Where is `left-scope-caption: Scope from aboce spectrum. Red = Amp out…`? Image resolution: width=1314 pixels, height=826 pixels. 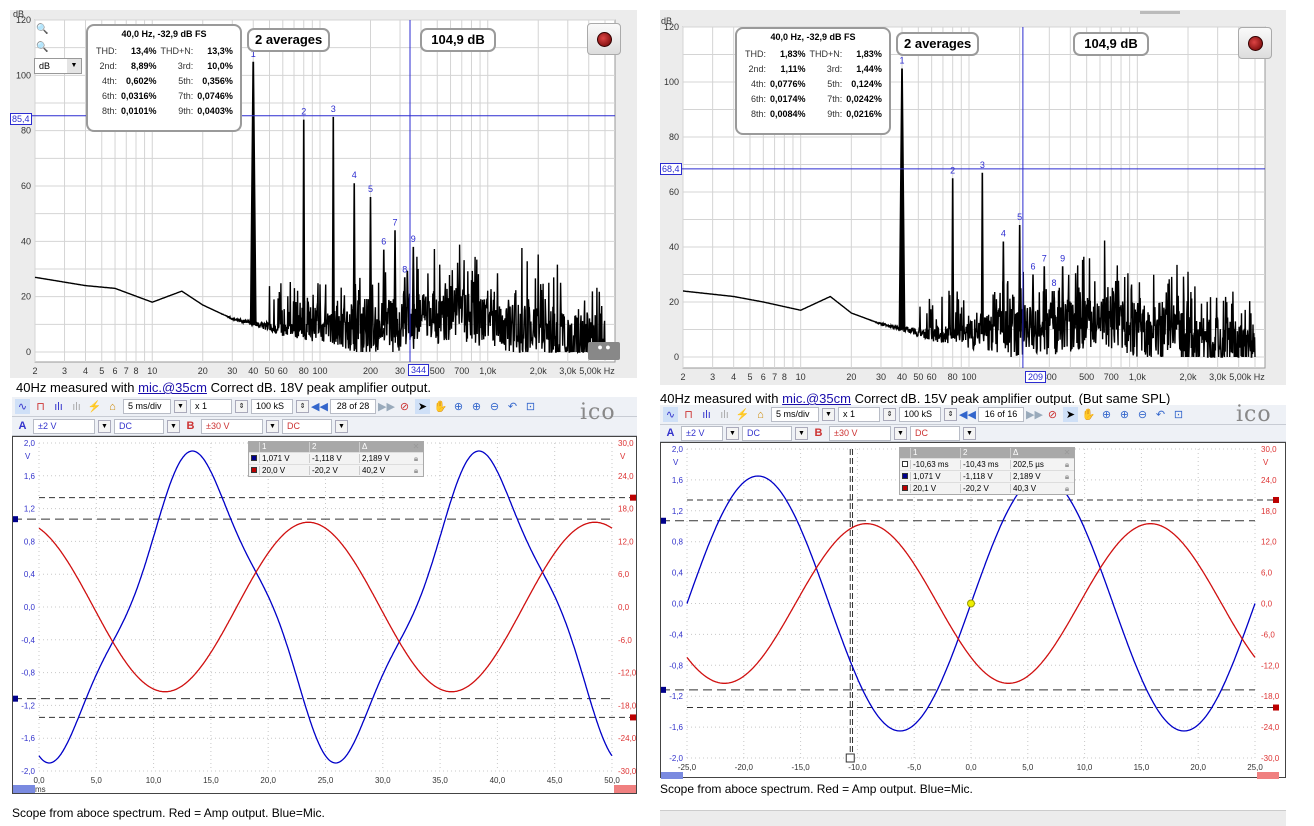 left-scope-caption: Scope from aboce spectrum. Red = Amp out… is located at coordinates (168, 813).